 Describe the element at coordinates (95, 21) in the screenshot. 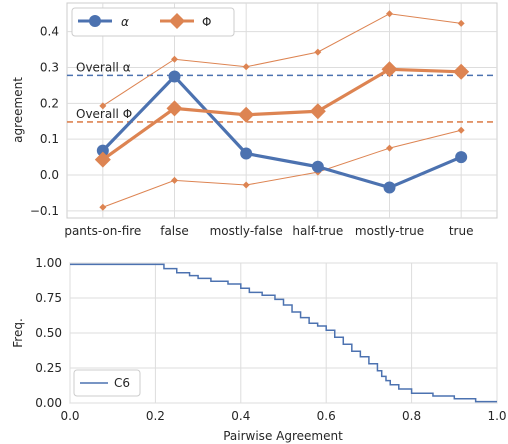

I see `legend-alpha-marker` at that location.